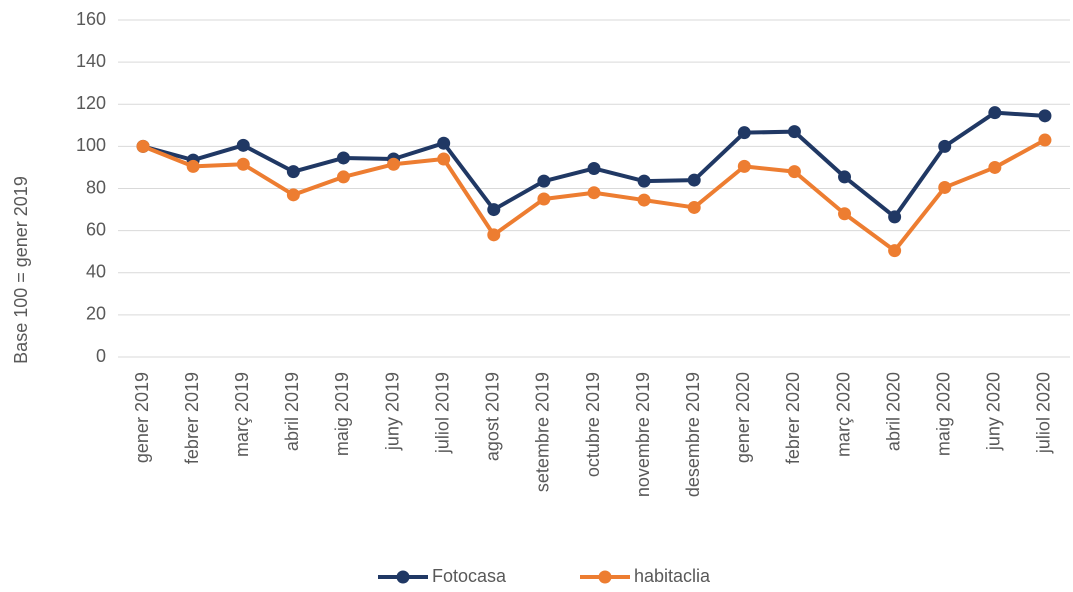 This screenshot has width=1073, height=592. What do you see at coordinates (893, 411) in the screenshot?
I see `x-tick-label: abril 2020` at bounding box center [893, 411].